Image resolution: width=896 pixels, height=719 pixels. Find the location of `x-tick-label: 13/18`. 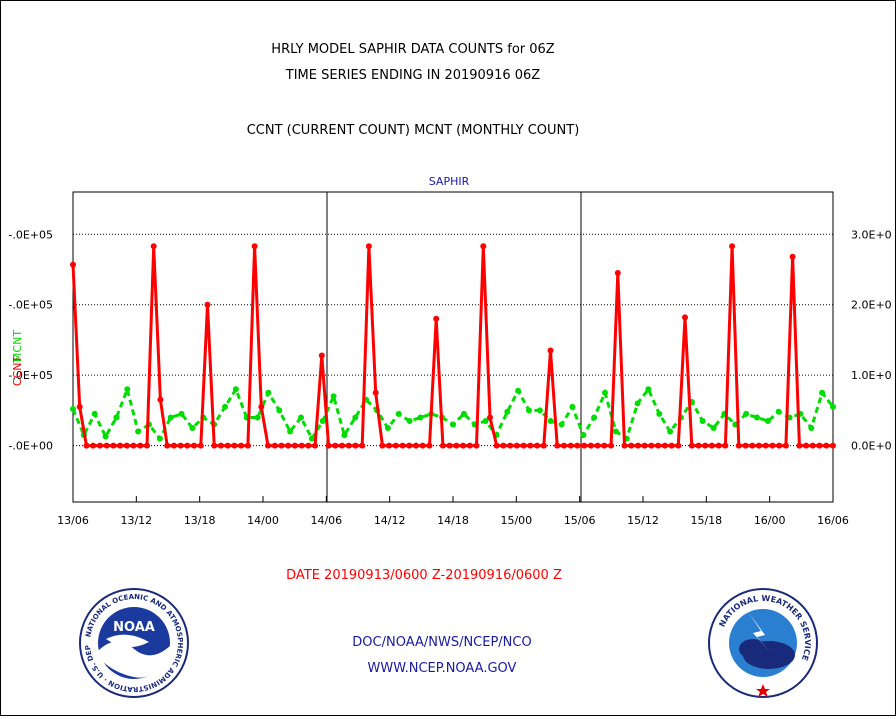

x-tick-label: 13/18 is located at coordinates (200, 520).